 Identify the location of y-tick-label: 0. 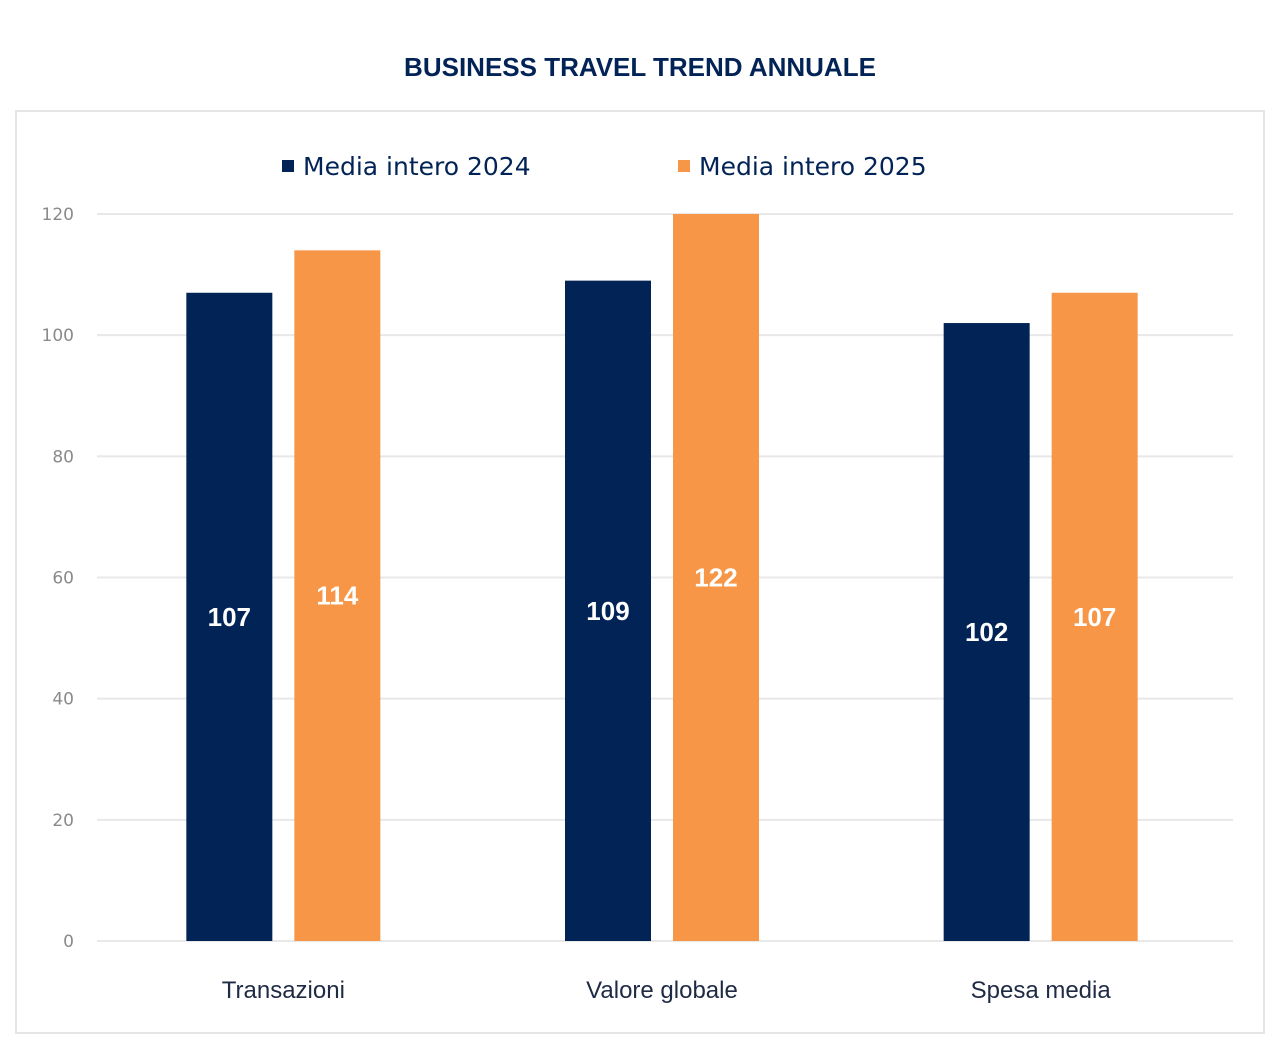
(68, 942).